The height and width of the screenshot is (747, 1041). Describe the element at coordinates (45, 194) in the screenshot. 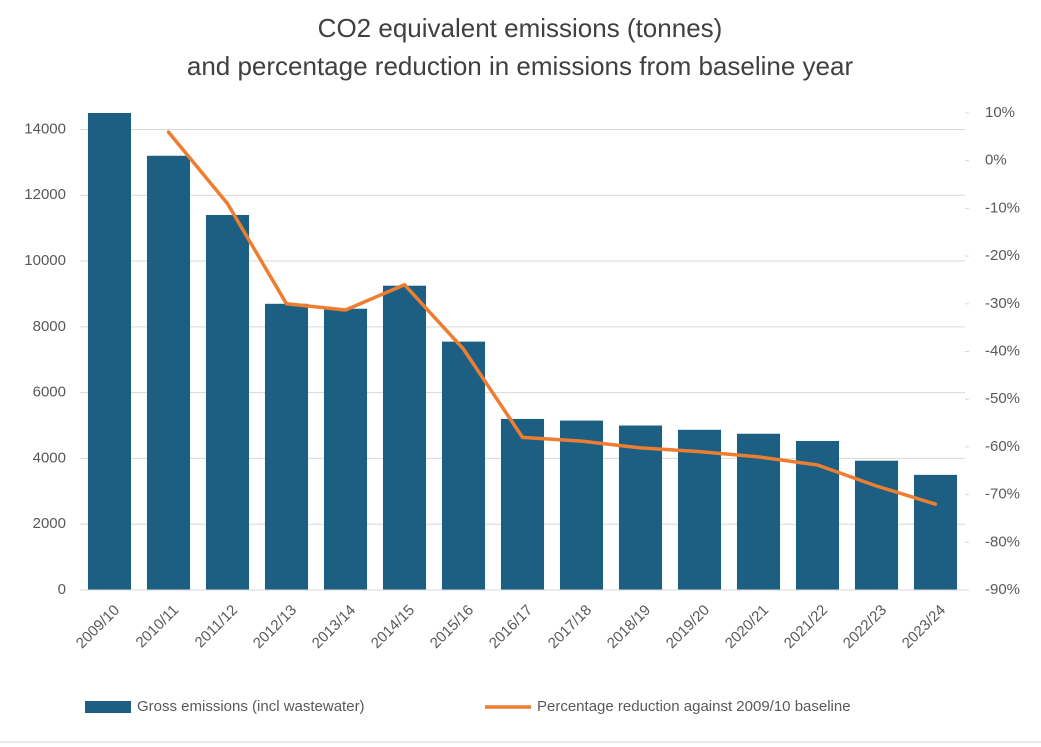

I see `y-tick-label: 12000` at that location.